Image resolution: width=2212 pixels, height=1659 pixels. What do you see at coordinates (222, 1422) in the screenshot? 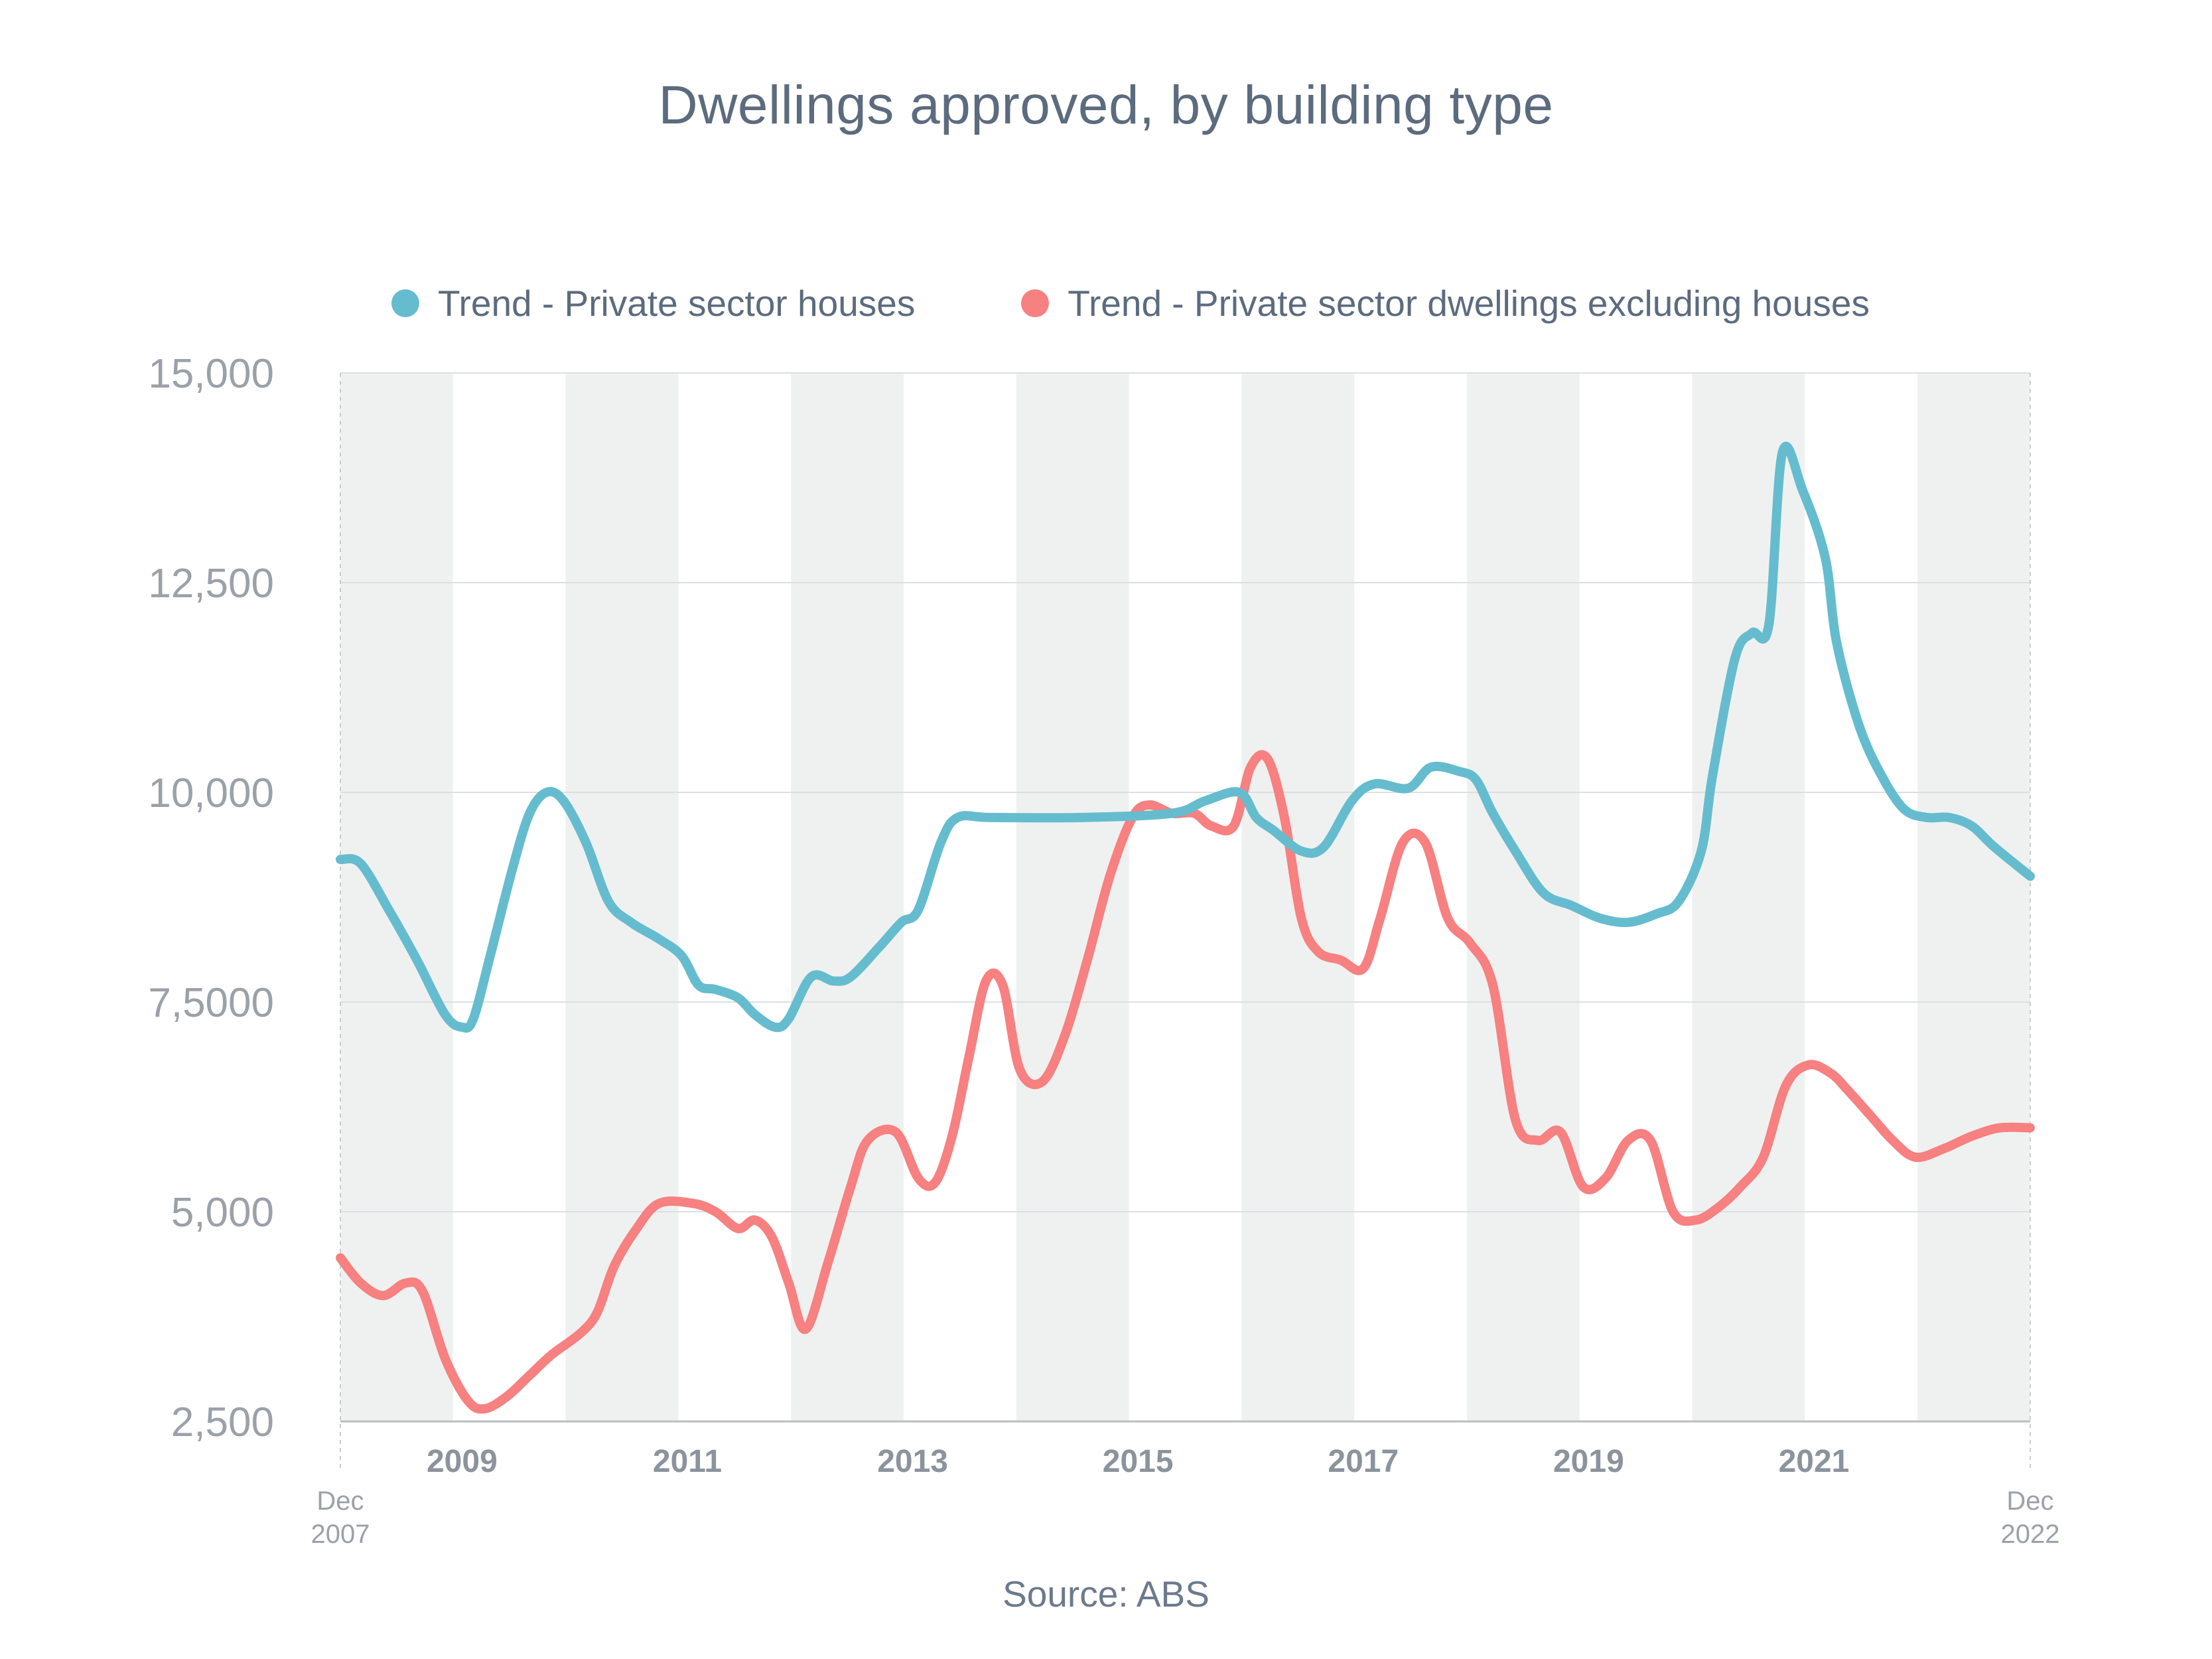
I see `y-tick-label: 2,500` at bounding box center [222, 1422].